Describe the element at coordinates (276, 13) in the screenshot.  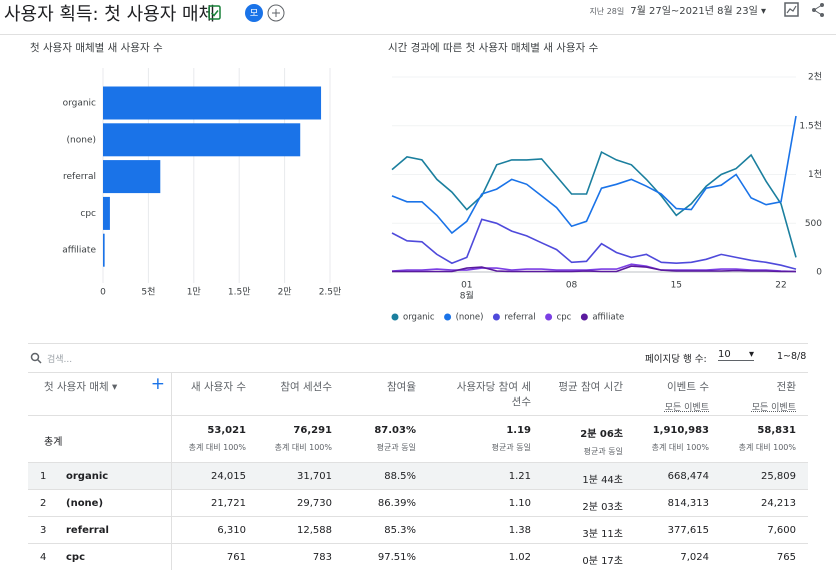
I see `add-button` at that location.